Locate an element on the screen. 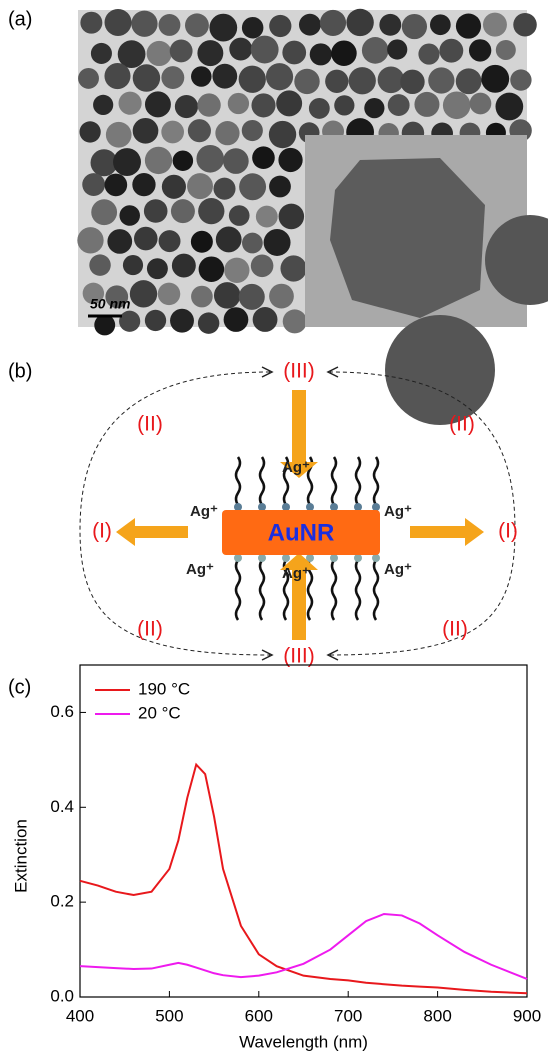 This screenshot has height=1055, width=548. rod-label: AuNR is located at coordinates (301, 532).